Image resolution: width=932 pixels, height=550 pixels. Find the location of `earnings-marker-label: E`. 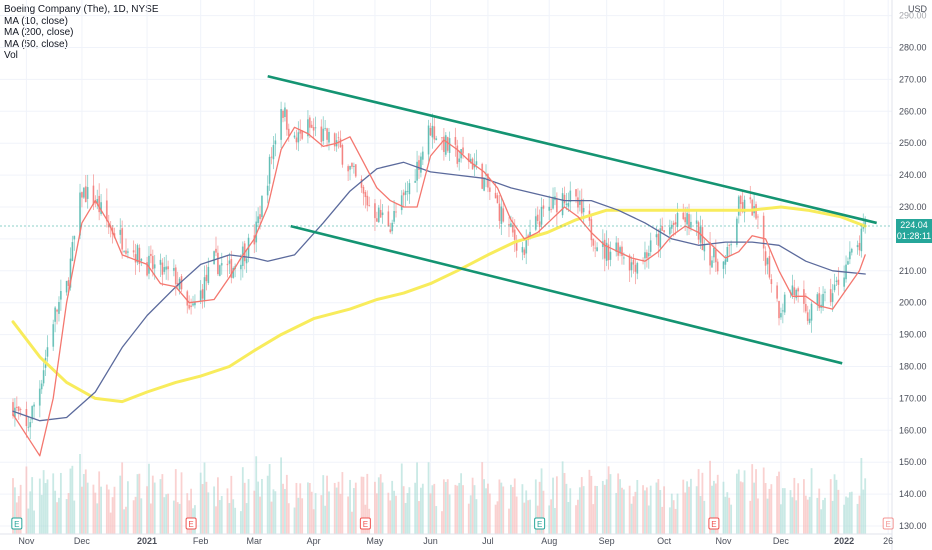

earnings-marker-label: E is located at coordinates (190, 524).